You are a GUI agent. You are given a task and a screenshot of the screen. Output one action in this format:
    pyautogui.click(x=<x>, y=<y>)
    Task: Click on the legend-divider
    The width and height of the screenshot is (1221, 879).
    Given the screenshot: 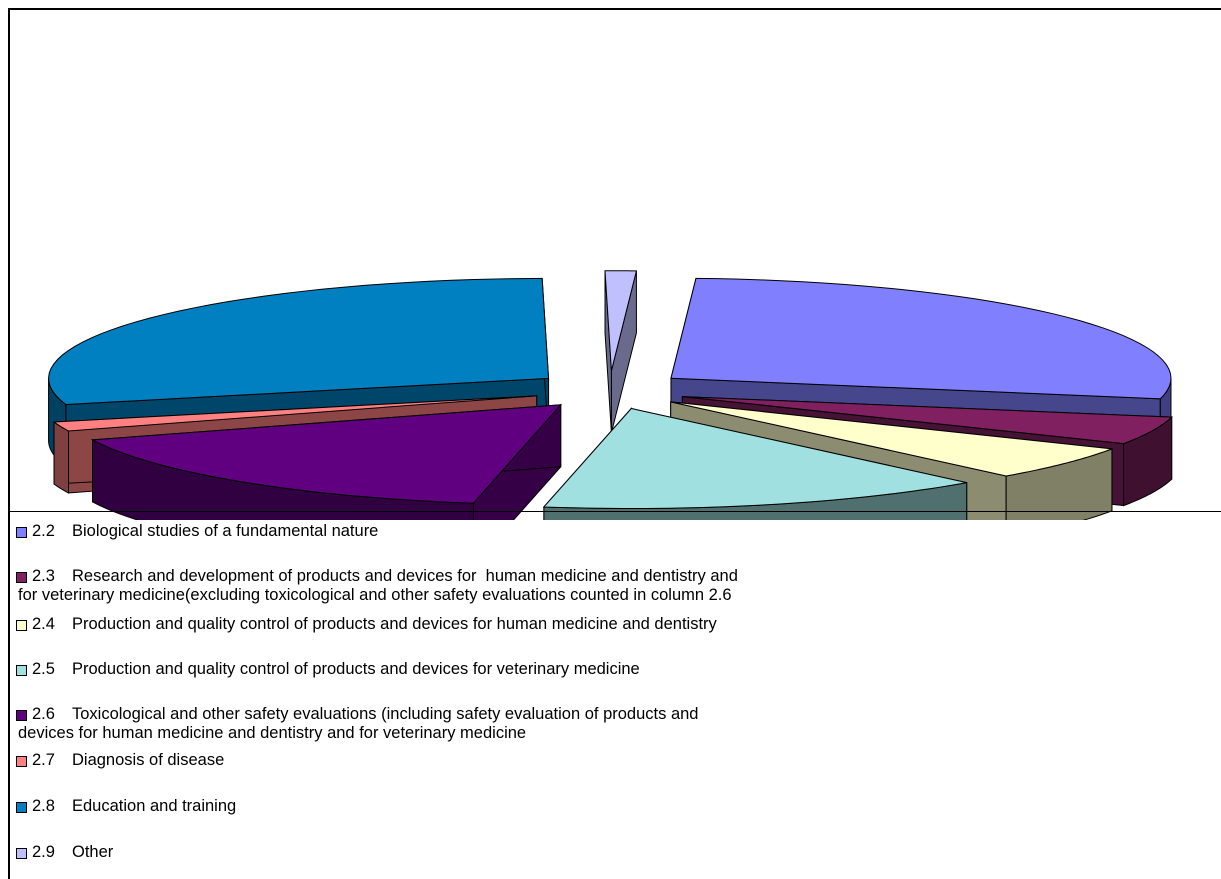 What is the action you would take?
    pyautogui.click(x=614, y=511)
    